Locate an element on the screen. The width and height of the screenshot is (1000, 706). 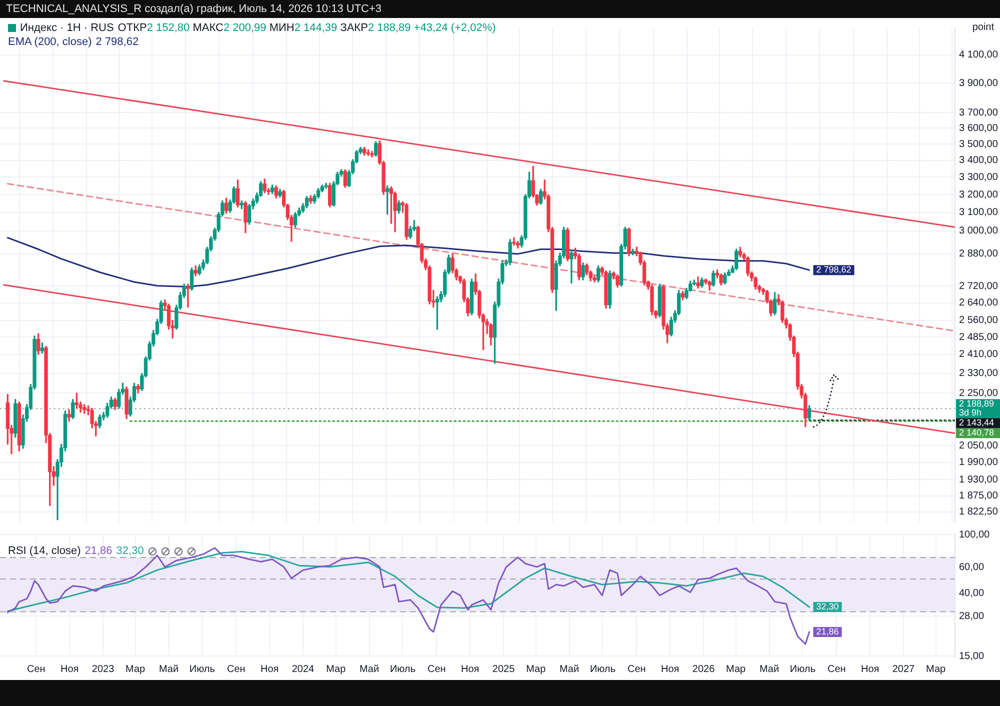
y-tick-label: 40,00 is located at coordinates (971, 594).